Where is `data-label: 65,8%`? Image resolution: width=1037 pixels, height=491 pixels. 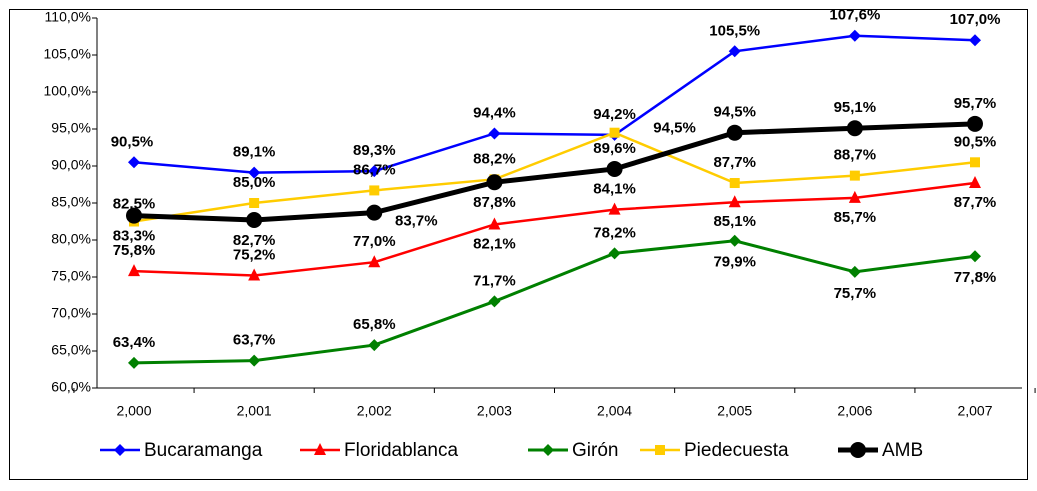 data-label: 65,8% is located at coordinates (374, 324).